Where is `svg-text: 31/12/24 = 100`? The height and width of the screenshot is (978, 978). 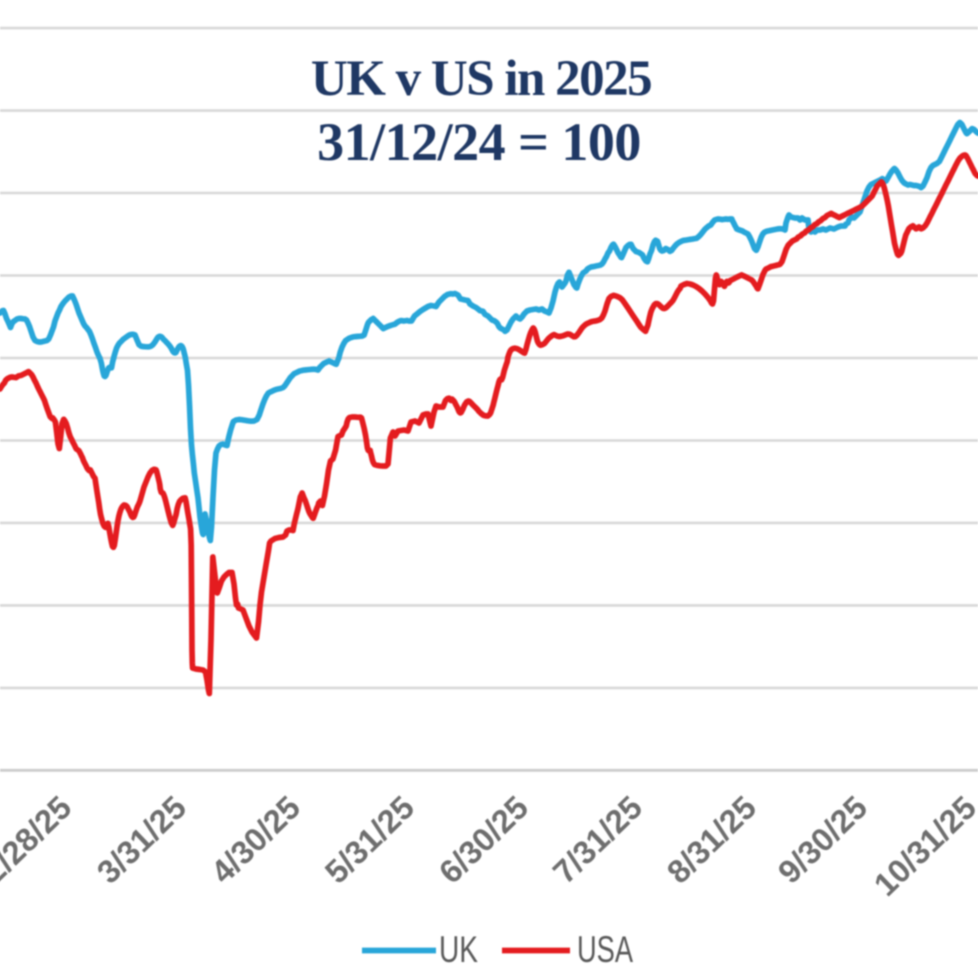 svg-text: 31/12/24 = 100 is located at coordinates (479, 142).